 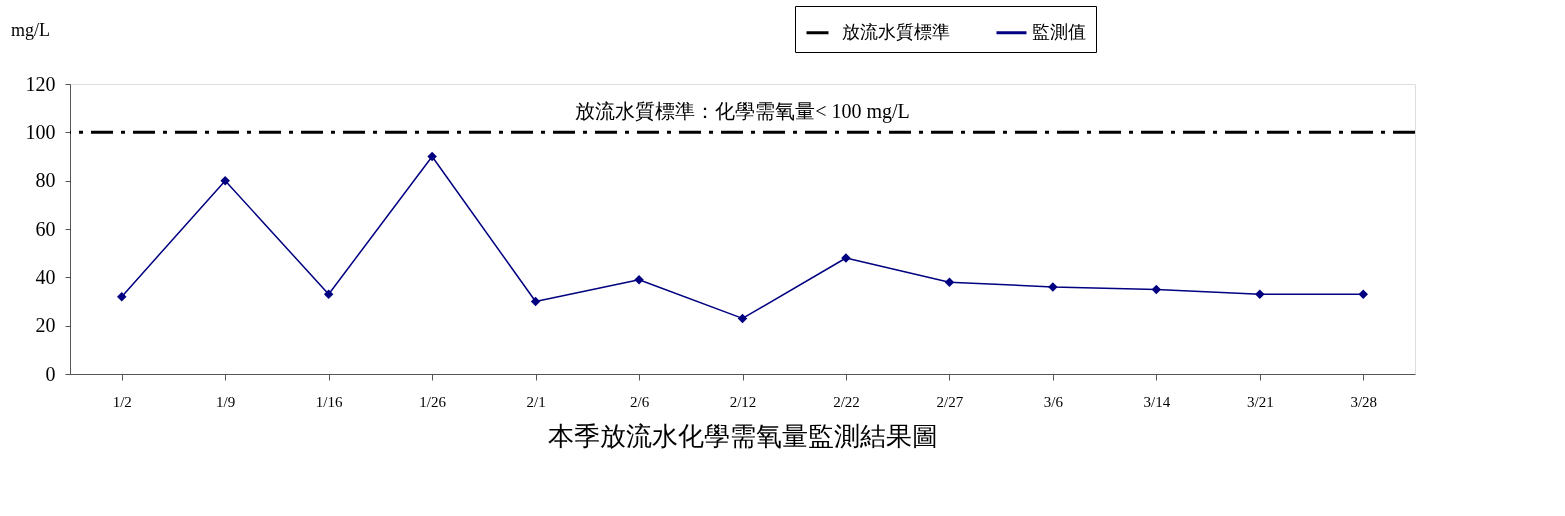 What do you see at coordinates (45, 228) in the screenshot?
I see `y-tick-label: 60` at bounding box center [45, 228].